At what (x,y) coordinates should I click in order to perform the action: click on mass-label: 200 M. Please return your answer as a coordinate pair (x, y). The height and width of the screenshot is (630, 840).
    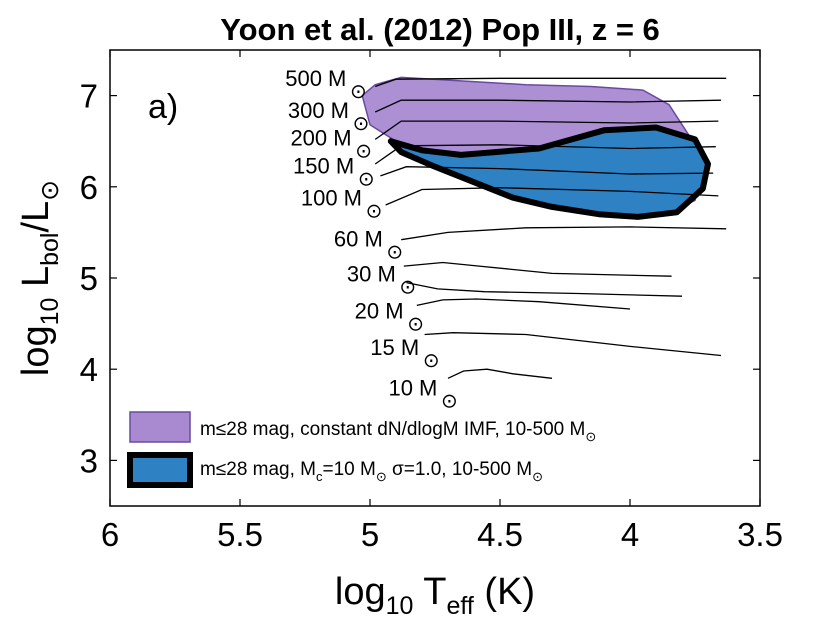
    Looking at the image, I should click on (320, 137).